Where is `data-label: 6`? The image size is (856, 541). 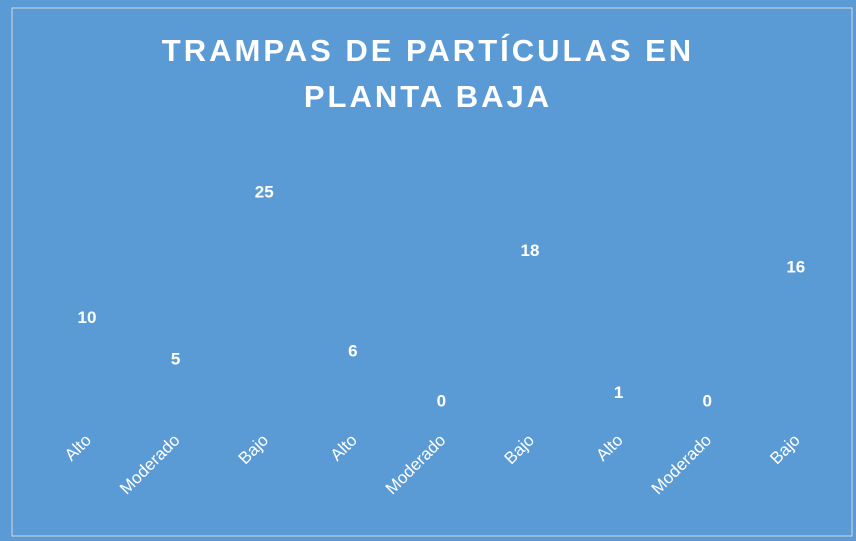 data-label: 6 is located at coordinates (352, 350).